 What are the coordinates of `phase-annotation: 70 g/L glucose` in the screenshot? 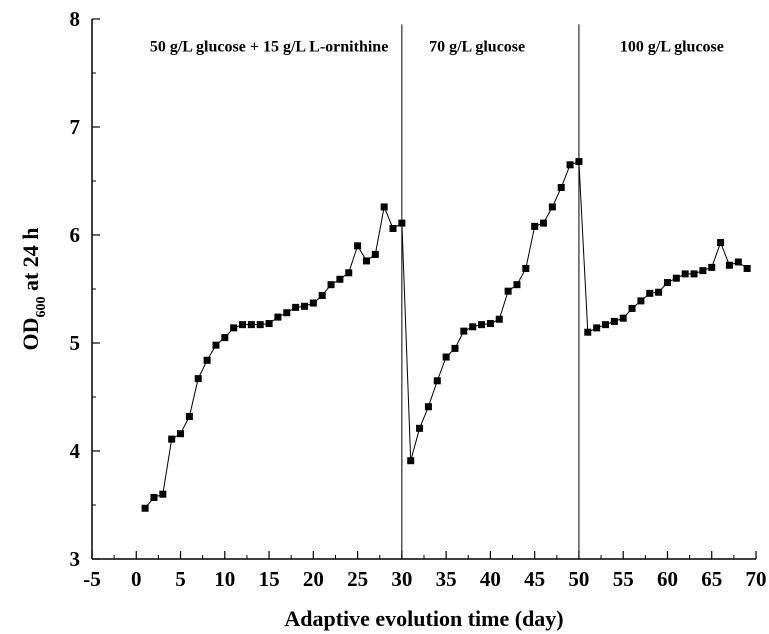 It's located at (477, 46).